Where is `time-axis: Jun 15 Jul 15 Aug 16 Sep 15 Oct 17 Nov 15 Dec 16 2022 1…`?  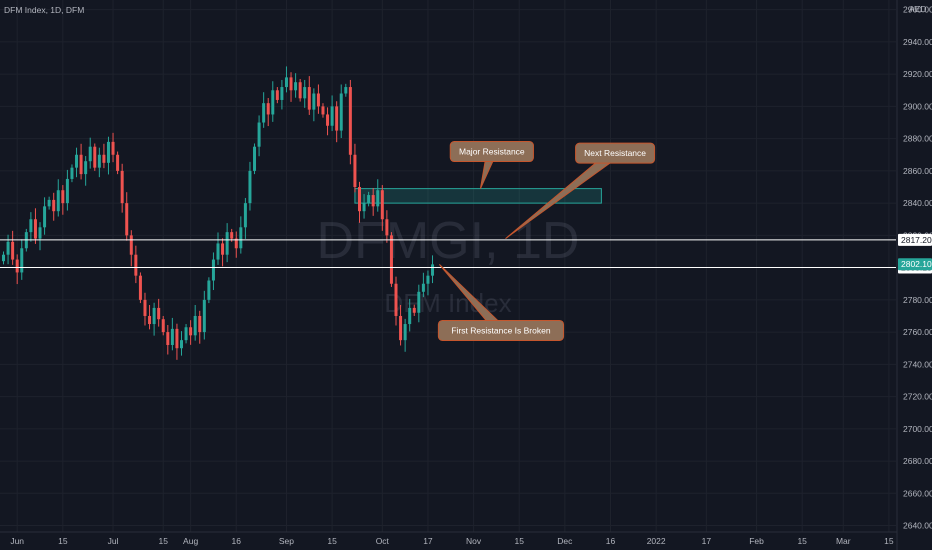 time-axis: Jun 15 Jul 15 Aug 16 Sep 15 Oct 17 Nov 15 Dec 16 2022 1… is located at coordinates (452, 541).